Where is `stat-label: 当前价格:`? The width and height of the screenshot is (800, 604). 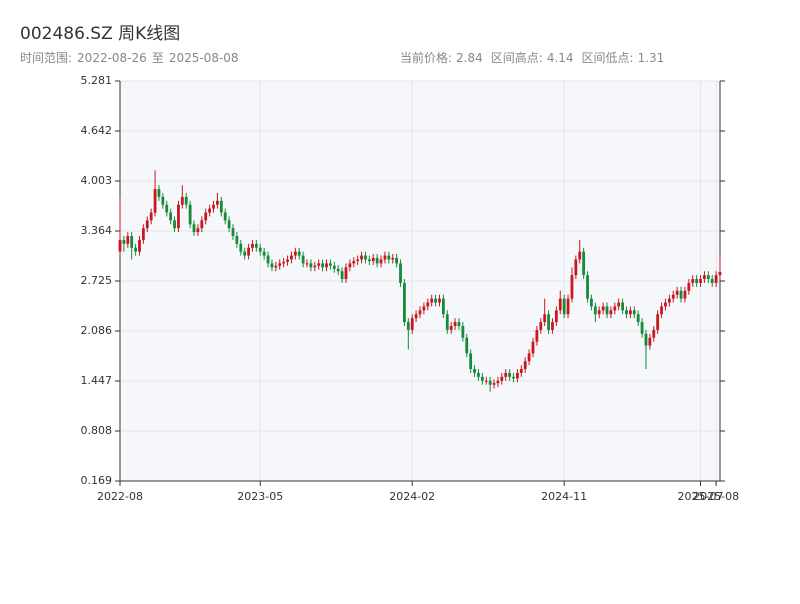 stat-label: 当前价格: is located at coordinates (426, 57).